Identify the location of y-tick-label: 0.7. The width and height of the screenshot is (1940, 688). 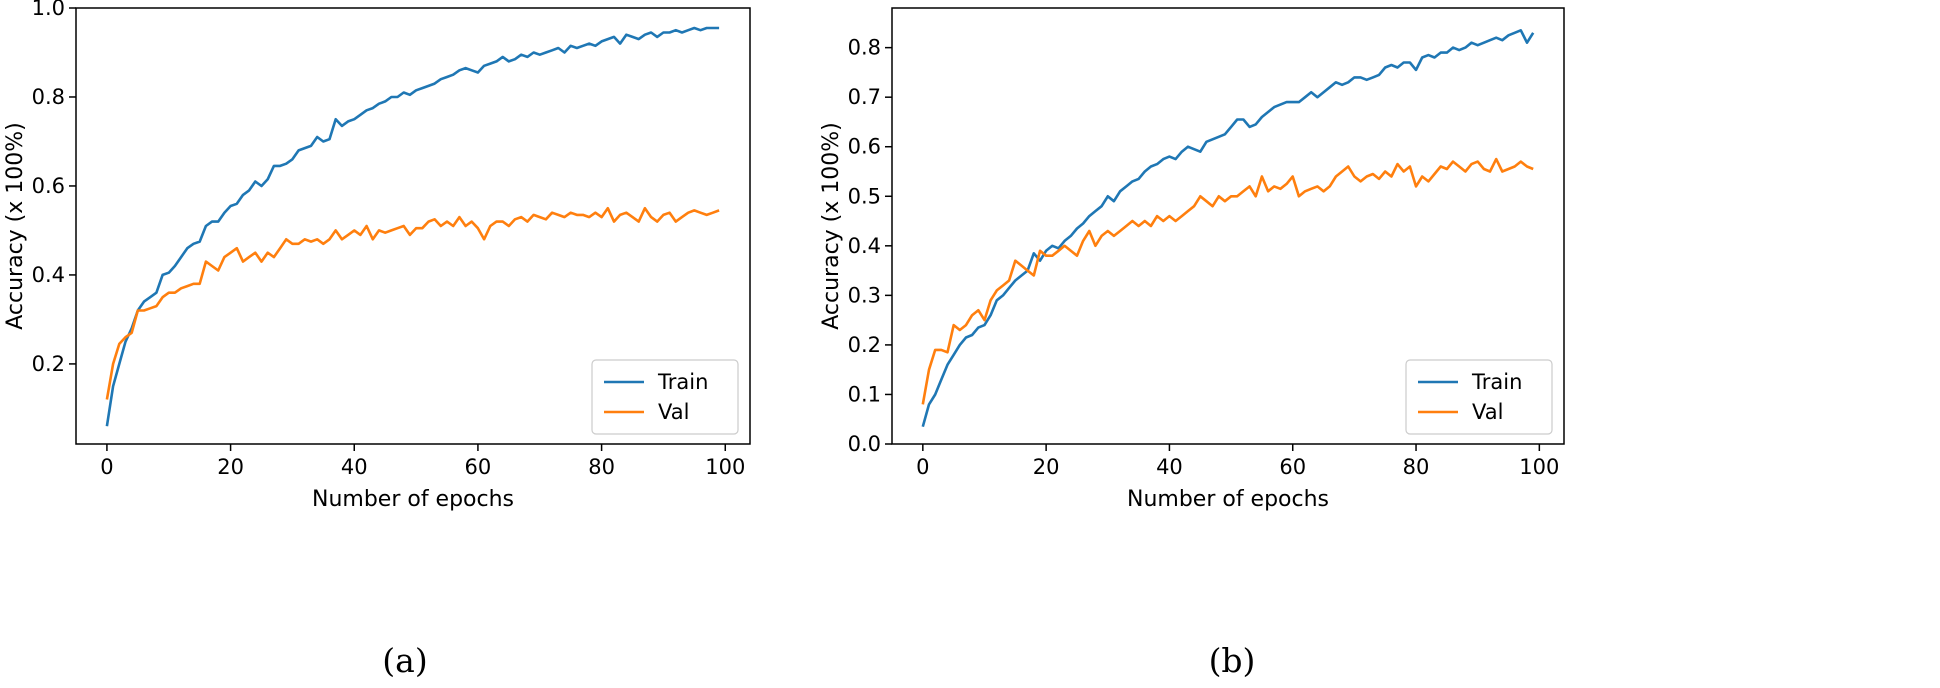
(864, 97).